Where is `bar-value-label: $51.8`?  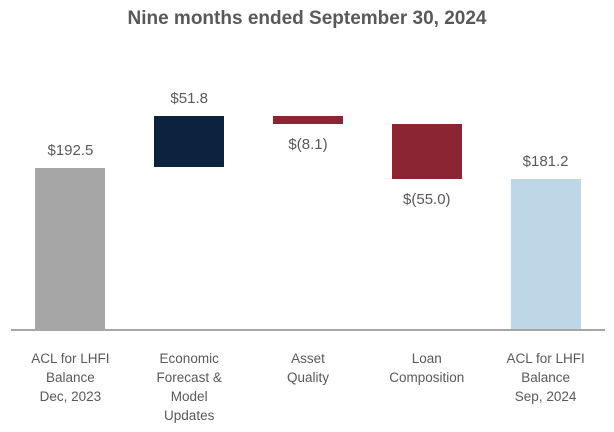 bar-value-label: $51.8 is located at coordinates (189, 98).